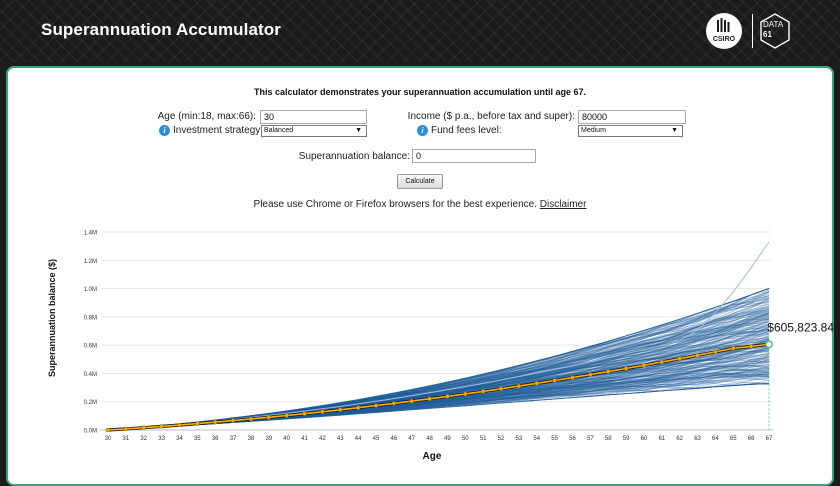  Describe the element at coordinates (608, 439) in the screenshot. I see `x-tick-label: 58` at that location.